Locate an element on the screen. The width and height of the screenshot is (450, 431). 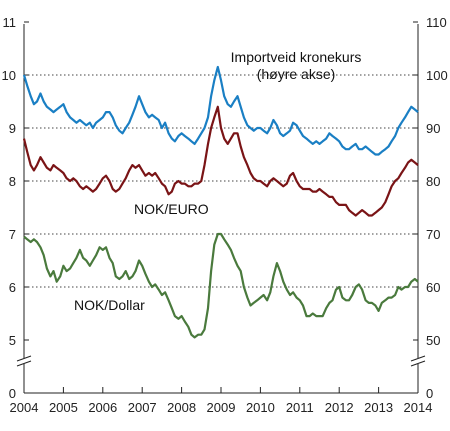
y-tick-label-left: 6 is located at coordinates (12, 287).